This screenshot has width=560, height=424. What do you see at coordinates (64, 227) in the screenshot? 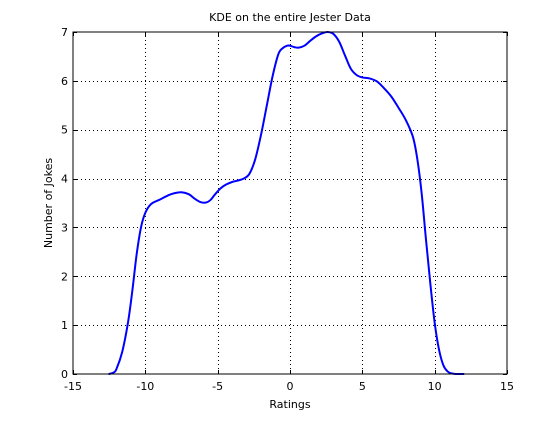
I see `y-tick-label: 3` at bounding box center [64, 227].